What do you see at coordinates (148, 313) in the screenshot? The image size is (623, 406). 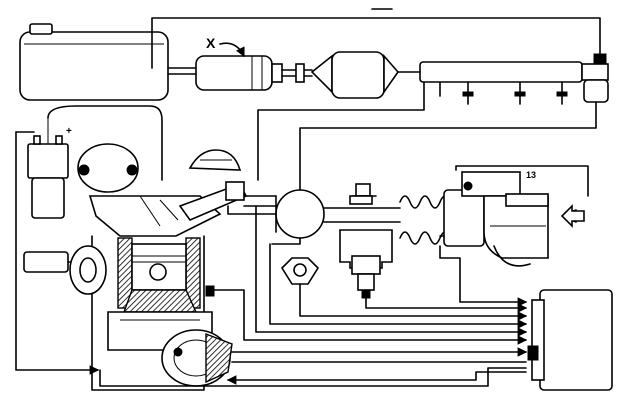 I see `engine-block` at bounding box center [148, 313].